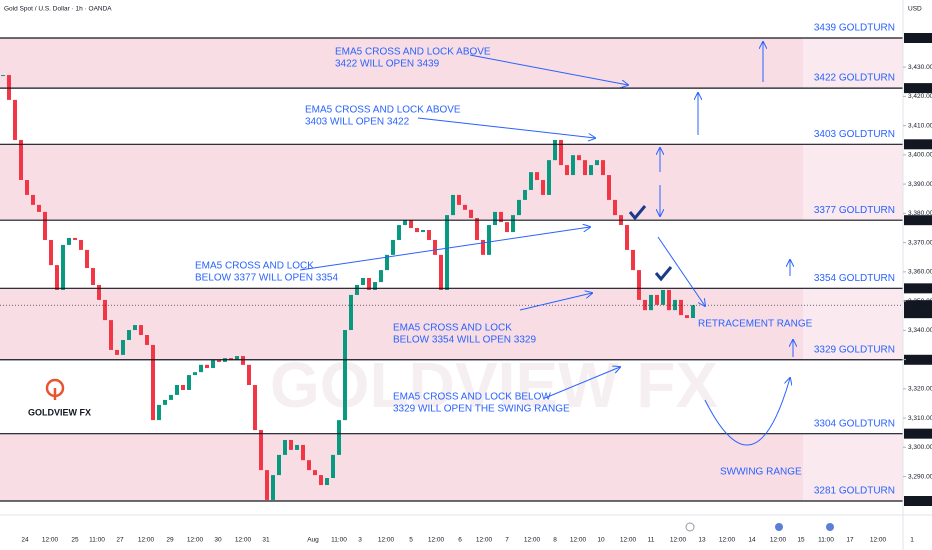  Describe the element at coordinates (919, 501) in the screenshot. I see `level-tag-label: 3,281.638` at that location.